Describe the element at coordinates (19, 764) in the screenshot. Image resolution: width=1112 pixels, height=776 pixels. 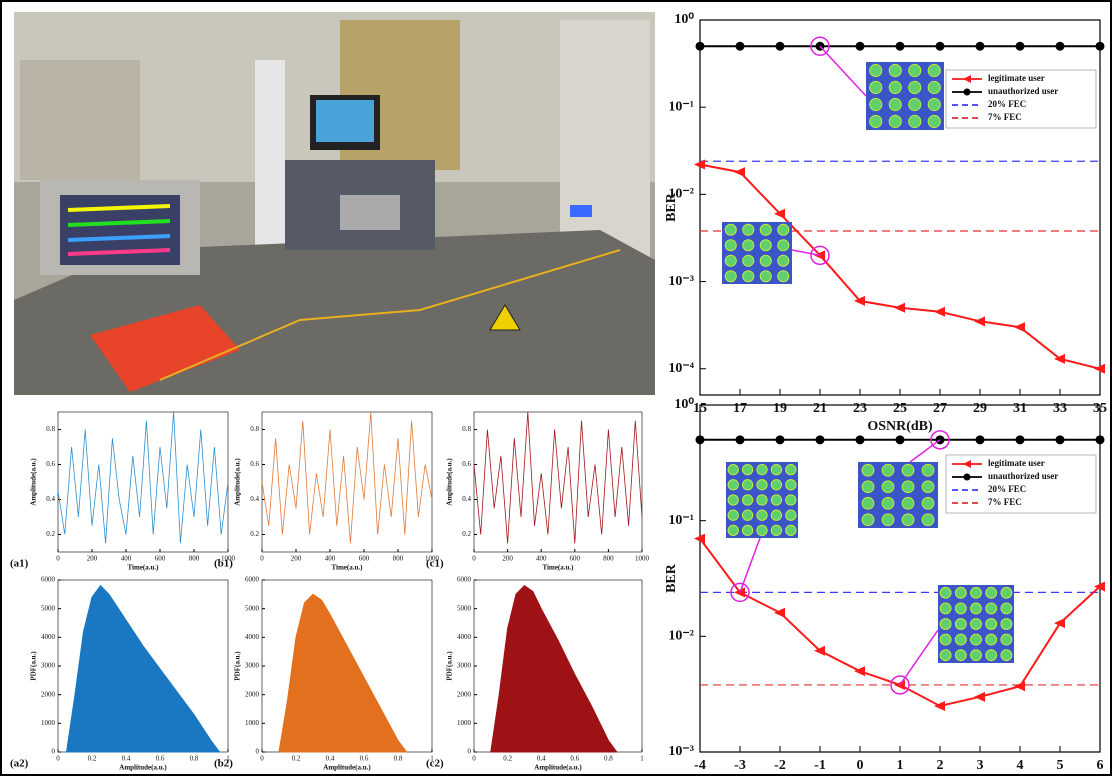
I see `panel-label: (a2)` at that location.